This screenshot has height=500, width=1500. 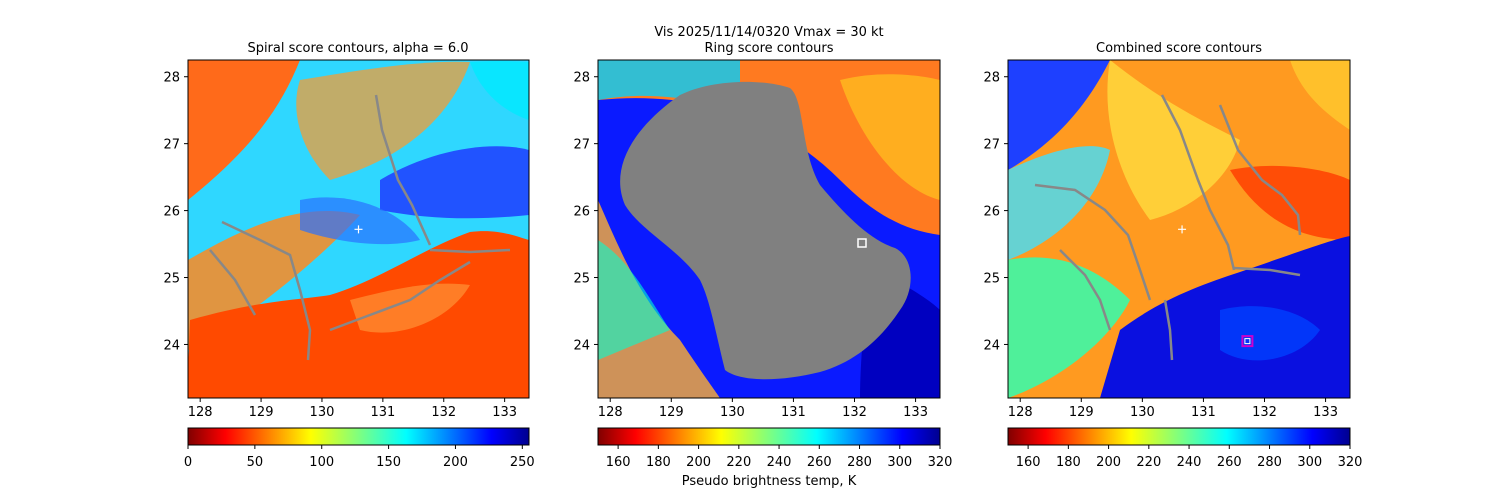 What do you see at coordinates (188, 462) in the screenshot?
I see `colorbar-tick-label: 0` at bounding box center [188, 462].